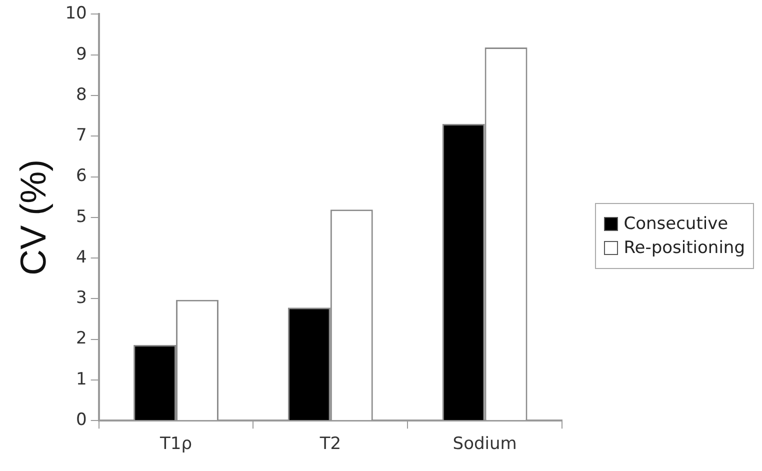 This screenshot has height=471, width=762. I want to click on y-tick-label: 7, so click(81, 136).